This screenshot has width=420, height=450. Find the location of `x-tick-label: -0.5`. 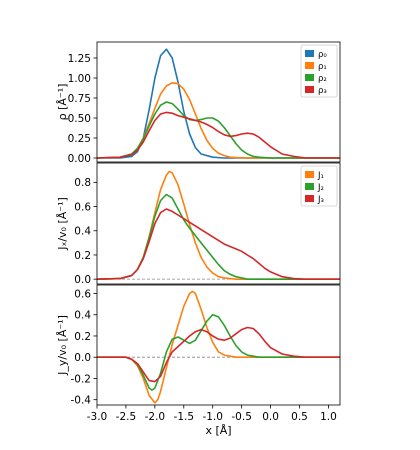

x-tick-label: -0.5 is located at coordinates (241, 417).